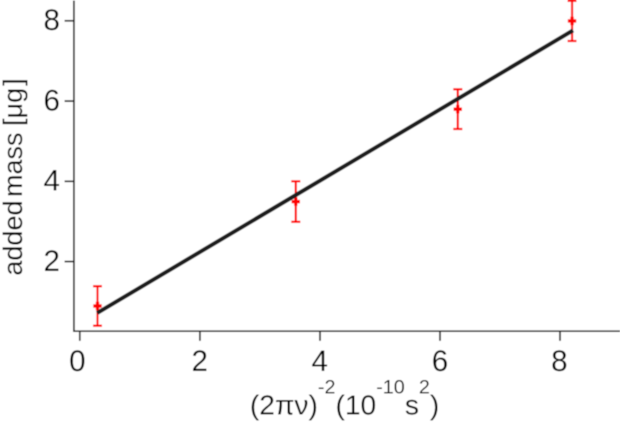 The width and height of the screenshot is (620, 424). I want to click on svg-text: 0, so click(77, 361).